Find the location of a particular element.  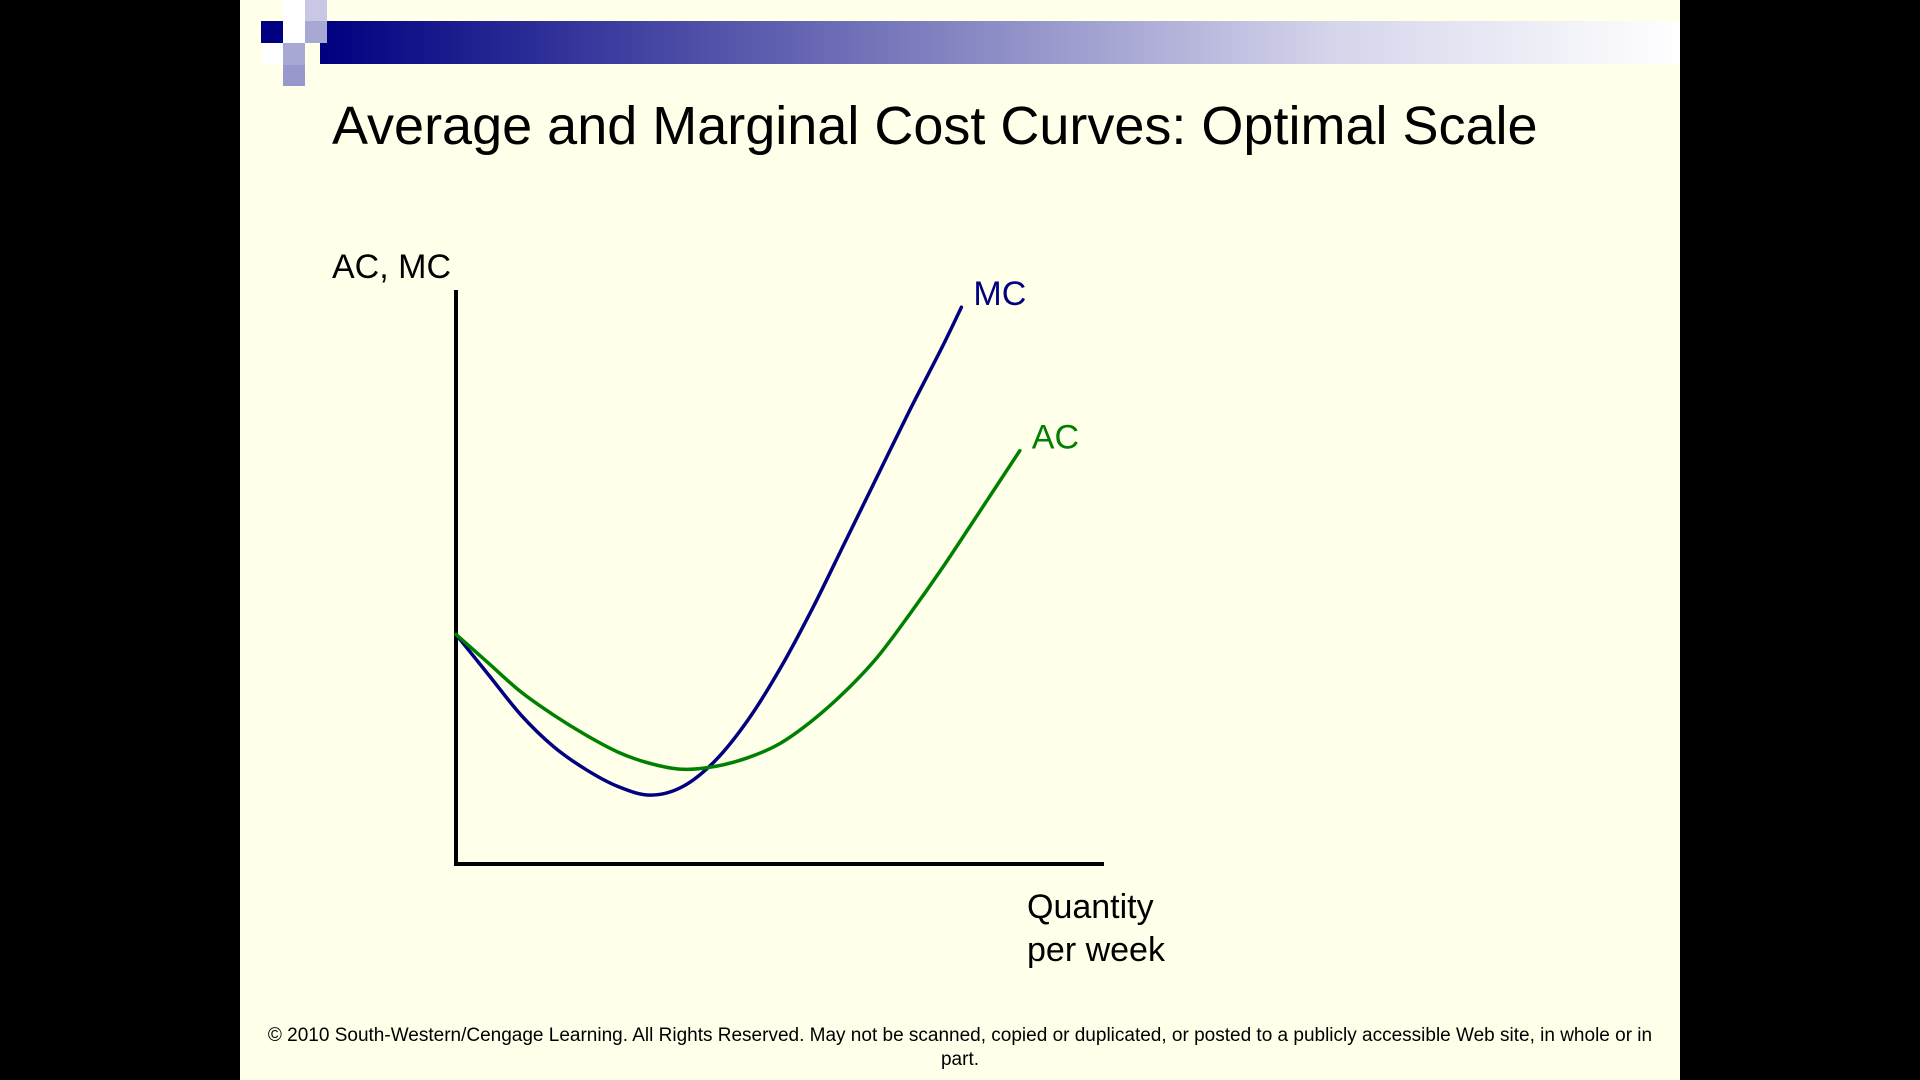

x-axis-label-line-2: per week is located at coordinates (1096, 950).